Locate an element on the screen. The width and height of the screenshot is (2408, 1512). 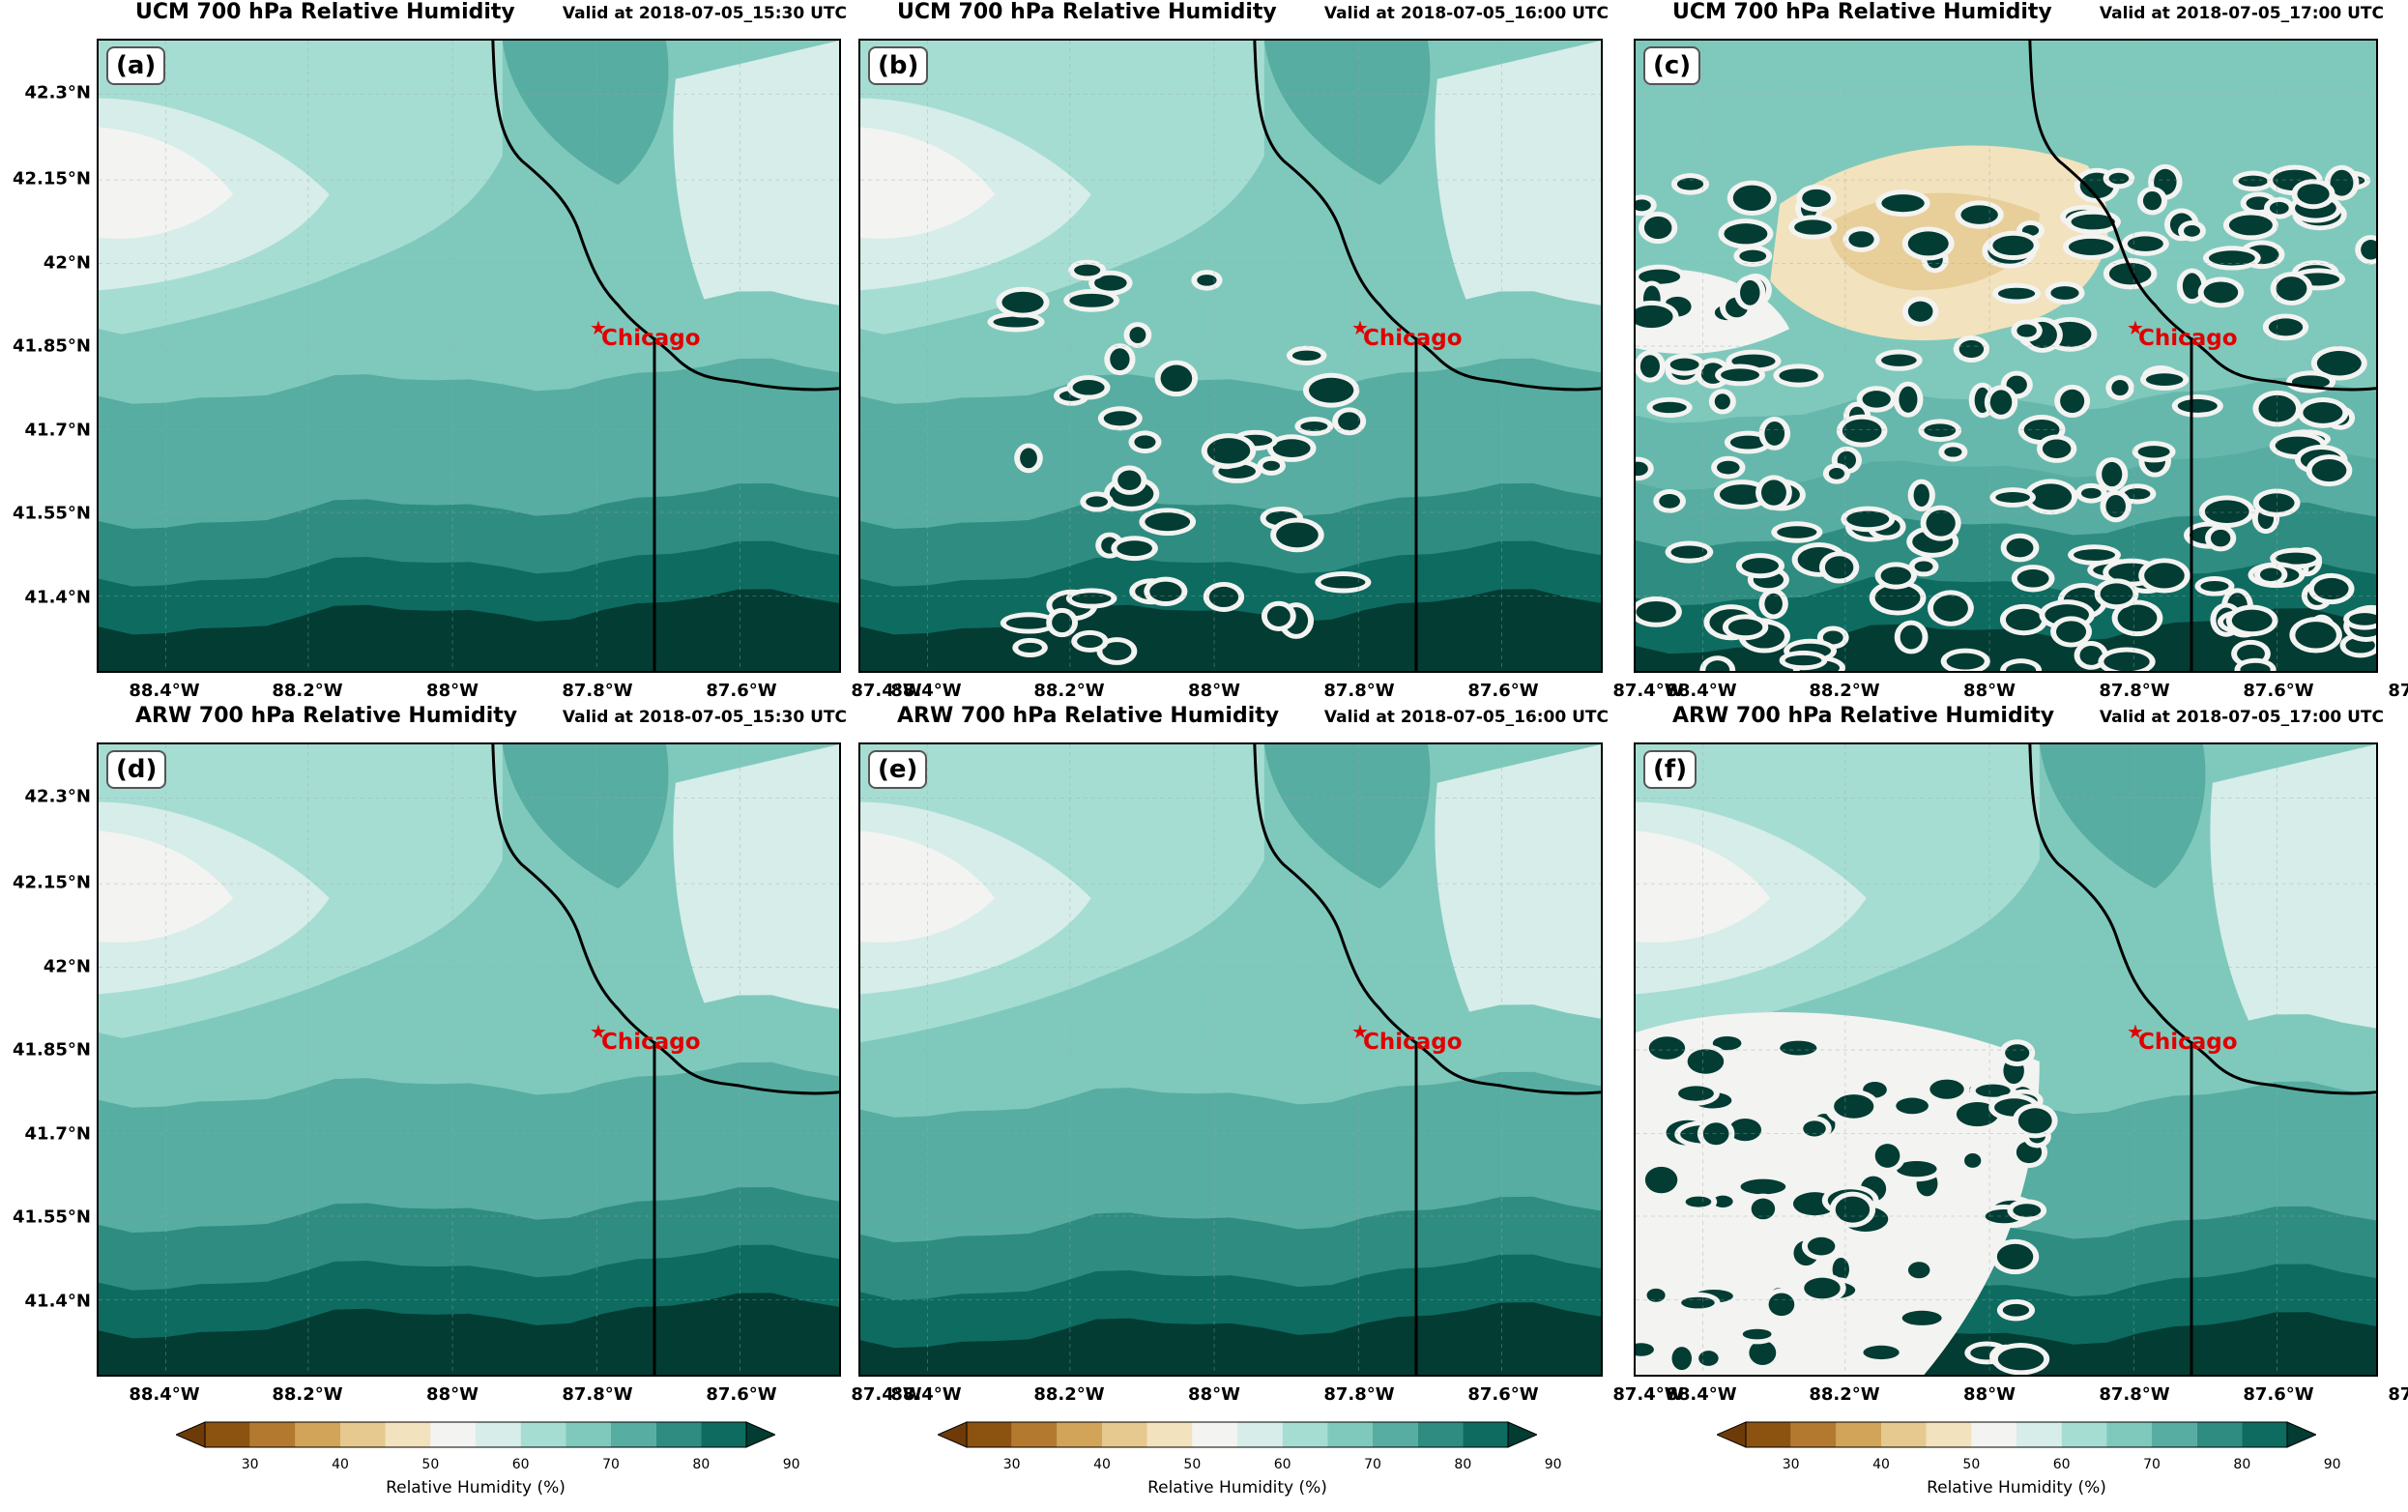
y-tick-label: 42.15°N is located at coordinates (52, 882).